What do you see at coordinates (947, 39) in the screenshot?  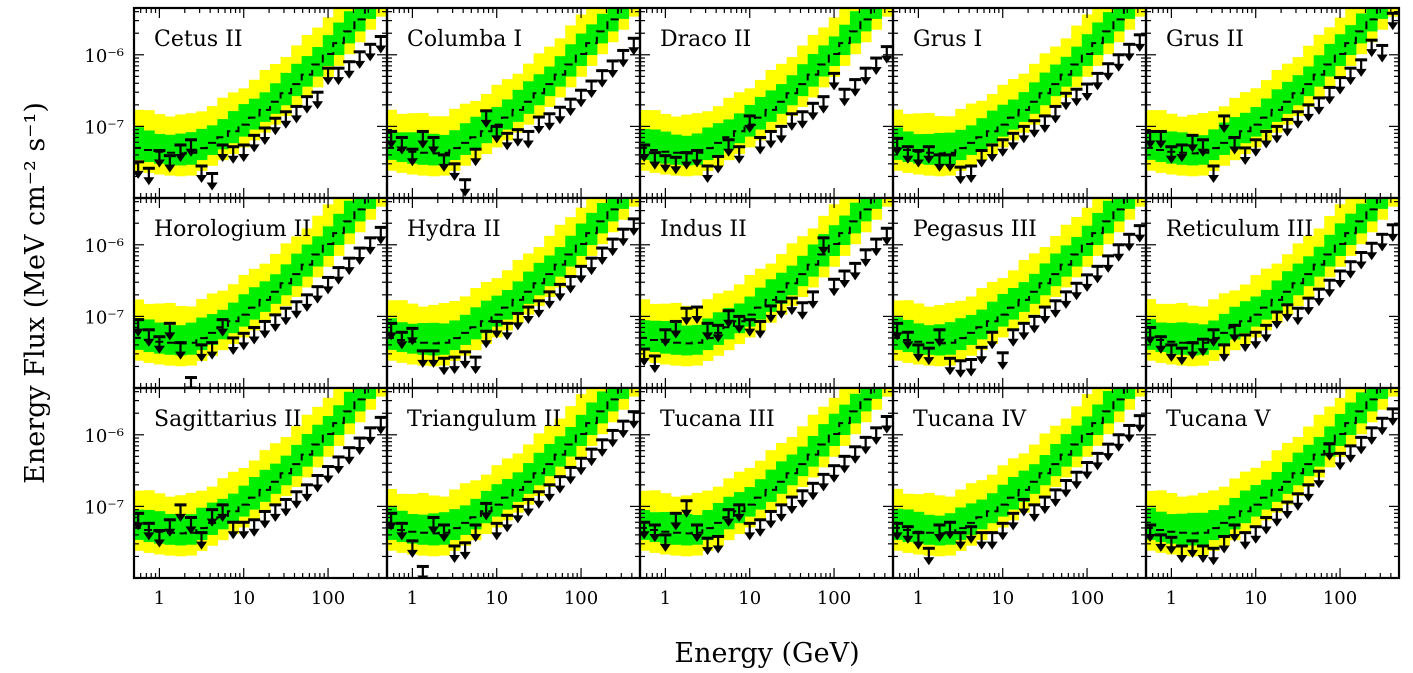 I see `panel-label: Grus I` at bounding box center [947, 39].